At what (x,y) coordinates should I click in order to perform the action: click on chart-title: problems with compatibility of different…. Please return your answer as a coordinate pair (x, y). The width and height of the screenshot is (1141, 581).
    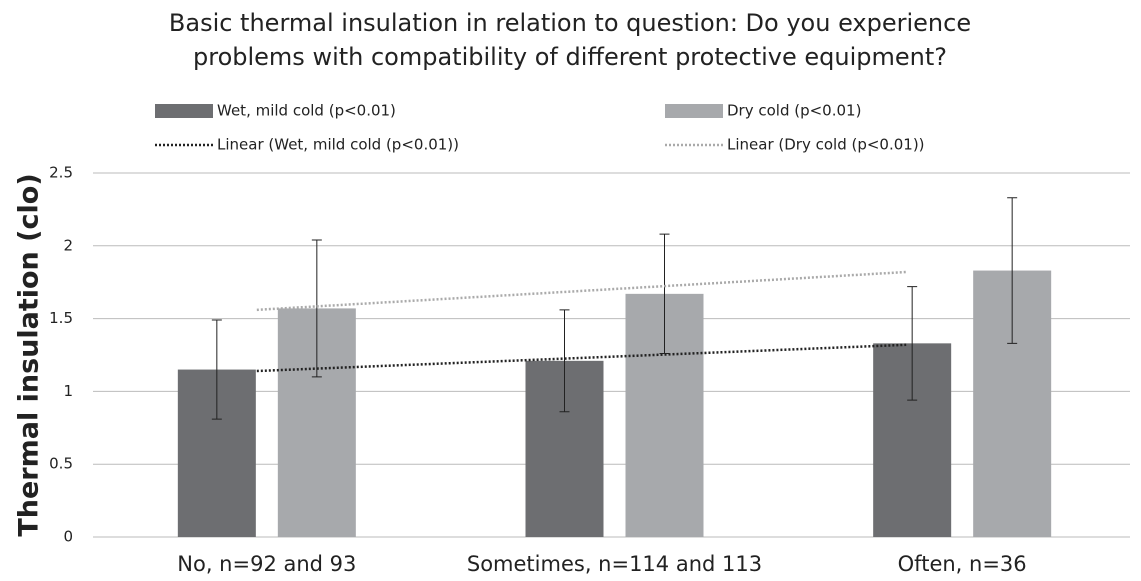
    Looking at the image, I should click on (570, 57).